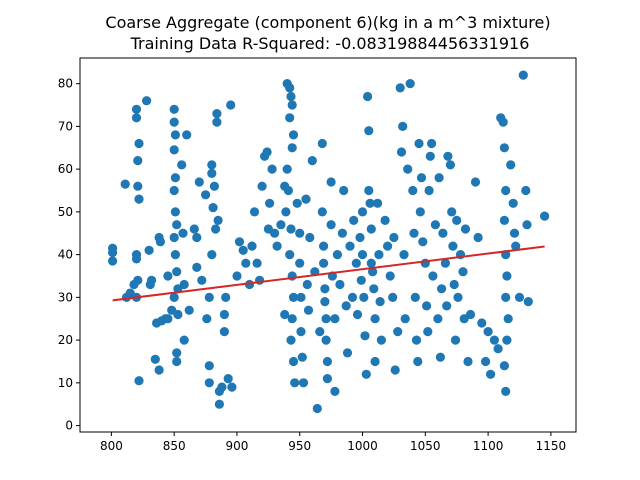 Image resolution: width=640 pixels, height=480 pixels. I want to click on x-tick-label-1150: 1150, so click(551, 446).